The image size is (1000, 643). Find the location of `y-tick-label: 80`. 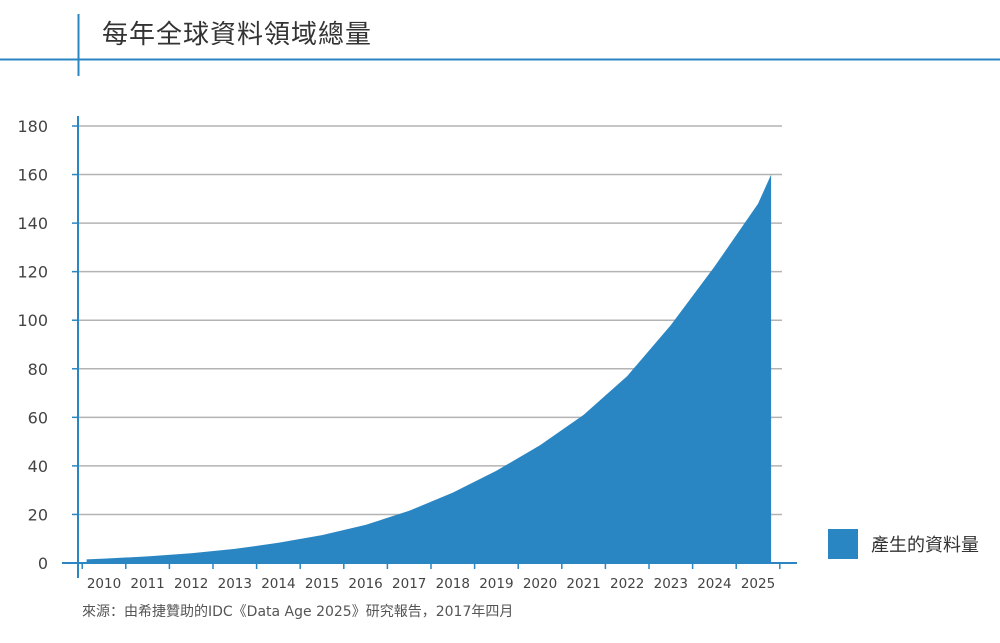

y-tick-label: 80 is located at coordinates (38, 369).